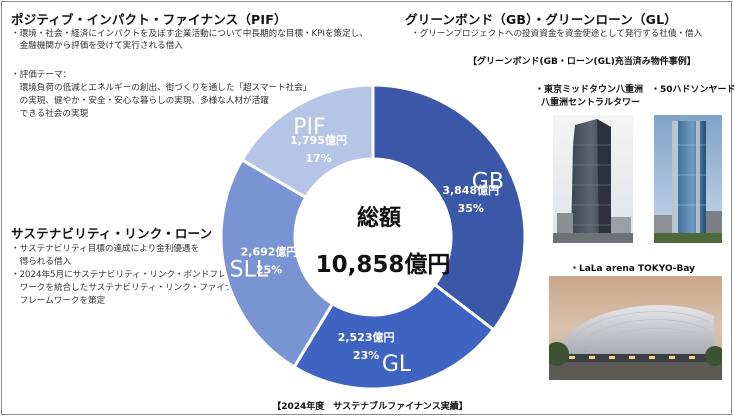 The height and width of the screenshot is (418, 735). What do you see at coordinates (557, 34) in the screenshot?
I see `gb-line-1: ・グリーンプロジェクトへの投資資金を資金使途として発行する社債・借入` at bounding box center [557, 34].